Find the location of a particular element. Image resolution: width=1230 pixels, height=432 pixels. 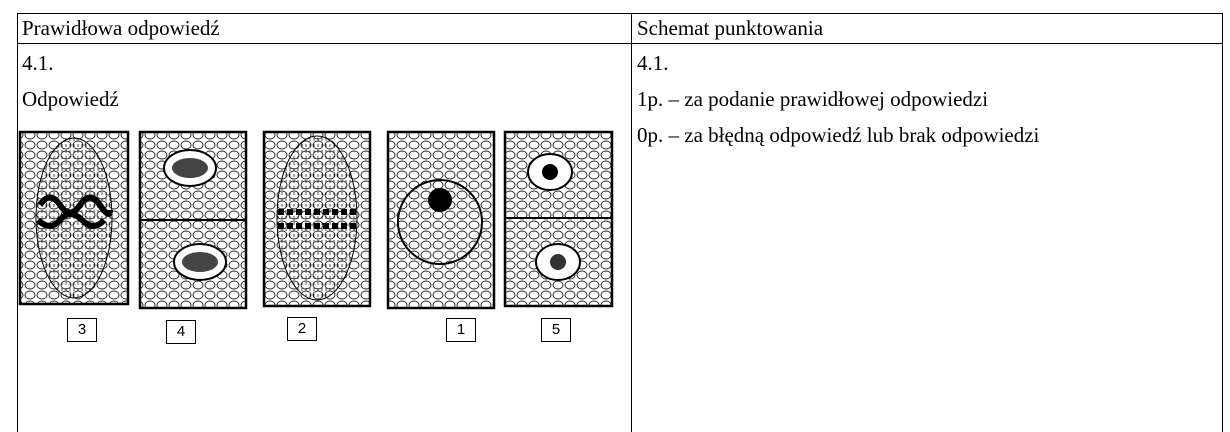

stage-label: 2 is located at coordinates (302, 329).